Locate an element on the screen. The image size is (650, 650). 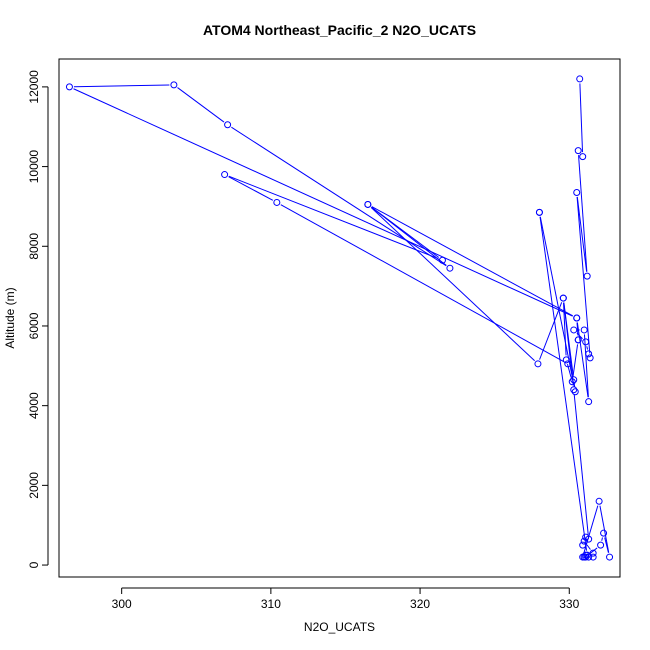
y-tick-label: 0 is located at coordinates (34, 564).